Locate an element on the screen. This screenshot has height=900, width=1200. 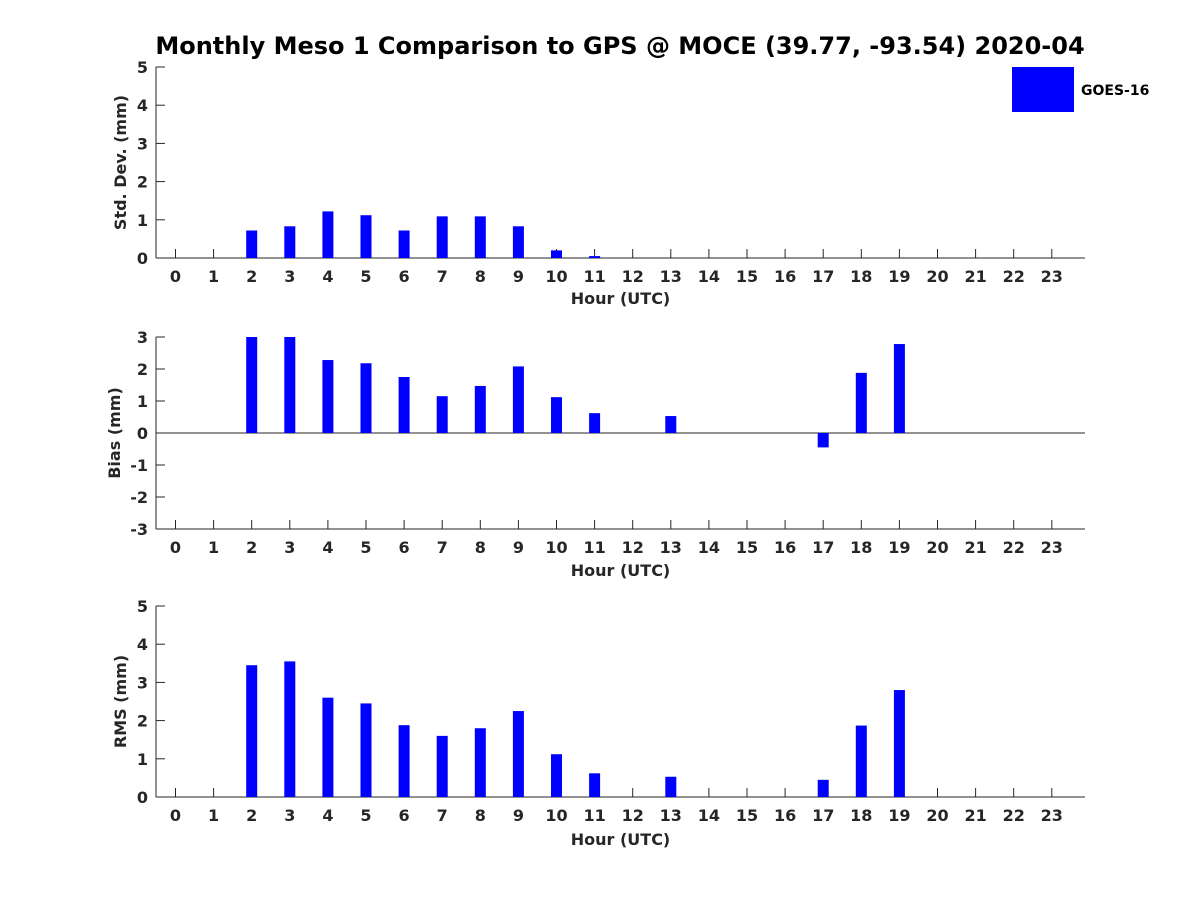
y-tick-label: 3 is located at coordinates (142, 143).